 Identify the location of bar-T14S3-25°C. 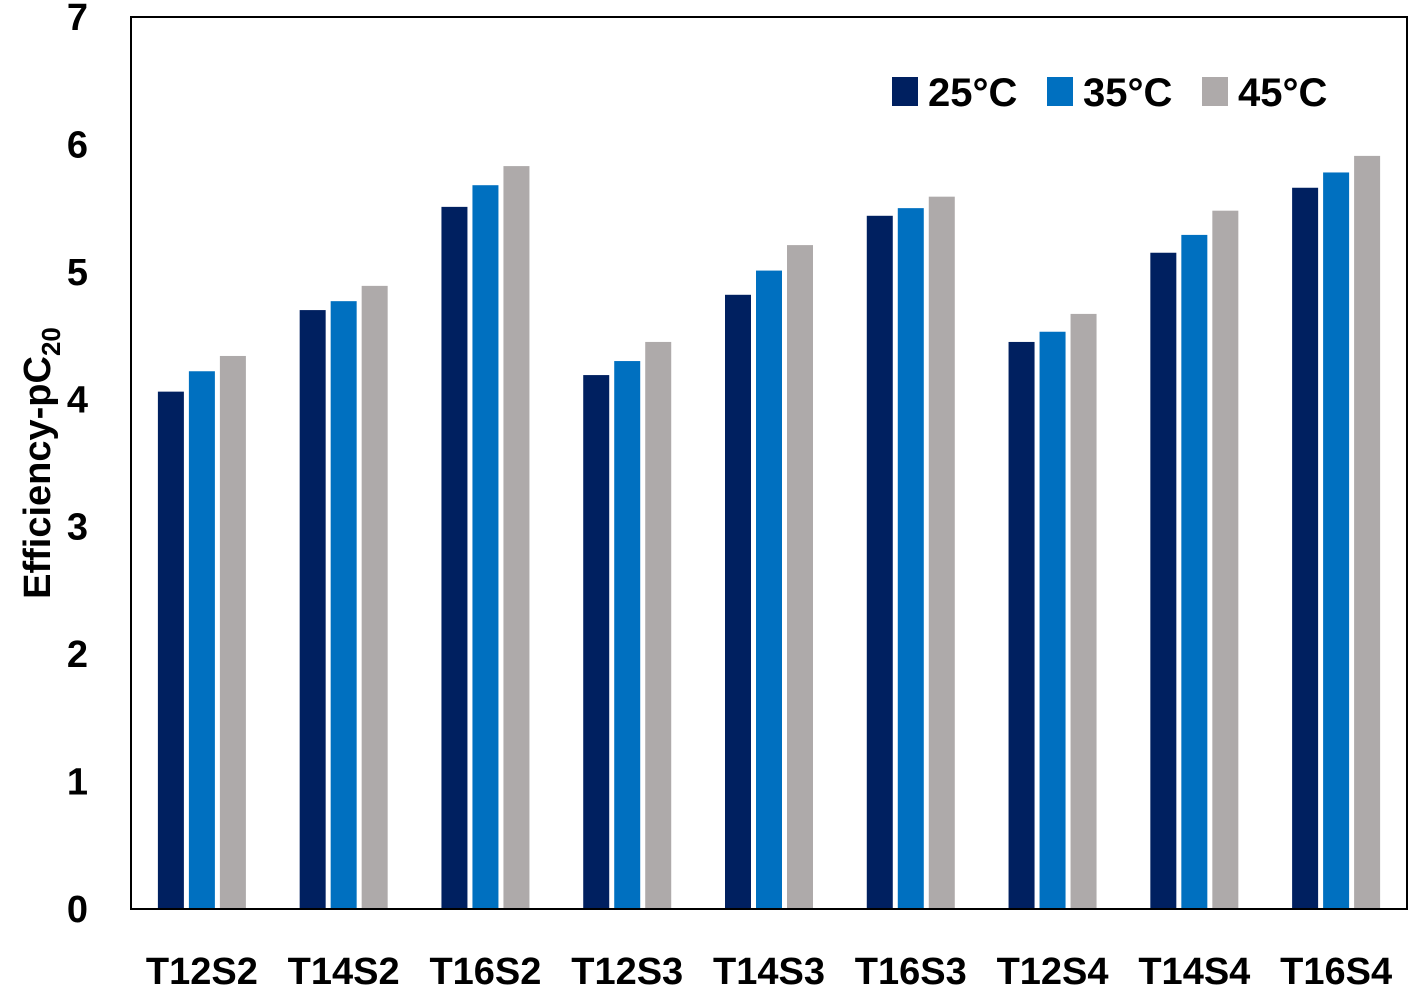
(738, 601).